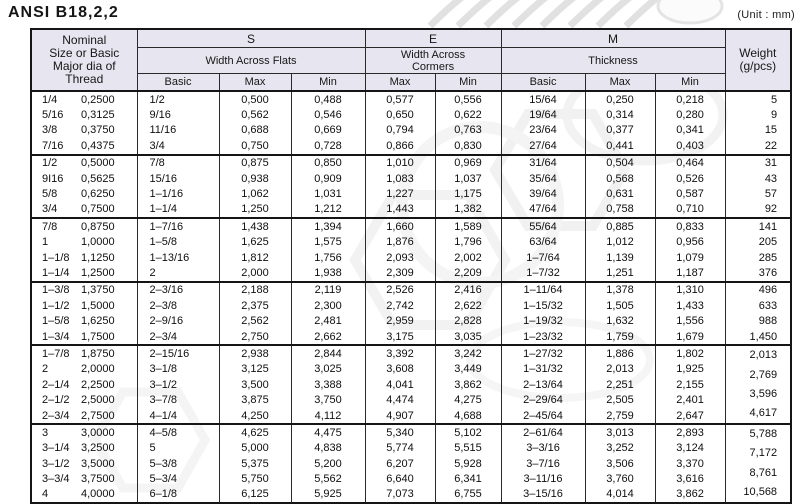 The image size is (800, 504). Describe the element at coordinates (763, 412) in the screenshot. I see `weight-value: 4,617` at that location.